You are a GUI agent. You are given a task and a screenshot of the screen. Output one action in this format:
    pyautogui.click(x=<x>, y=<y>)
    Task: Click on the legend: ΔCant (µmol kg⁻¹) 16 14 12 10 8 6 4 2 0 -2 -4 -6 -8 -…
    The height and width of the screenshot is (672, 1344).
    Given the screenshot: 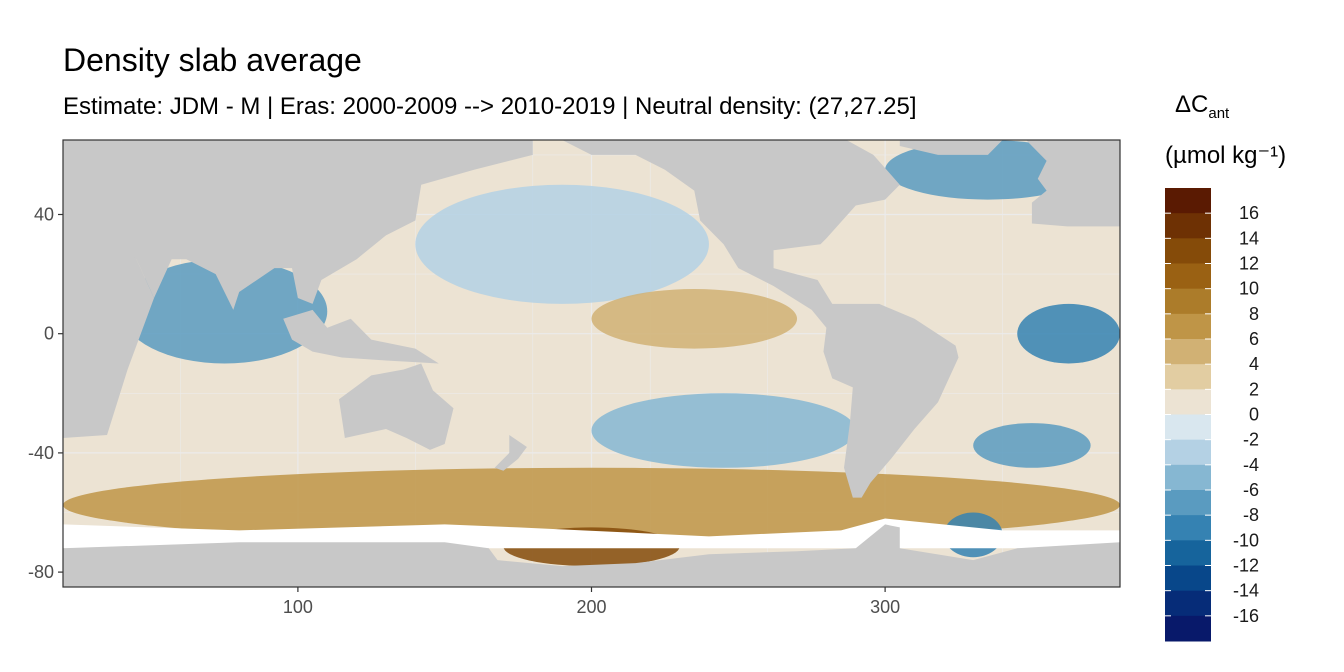 What is the action you would take?
    pyautogui.click(x=1225, y=366)
    